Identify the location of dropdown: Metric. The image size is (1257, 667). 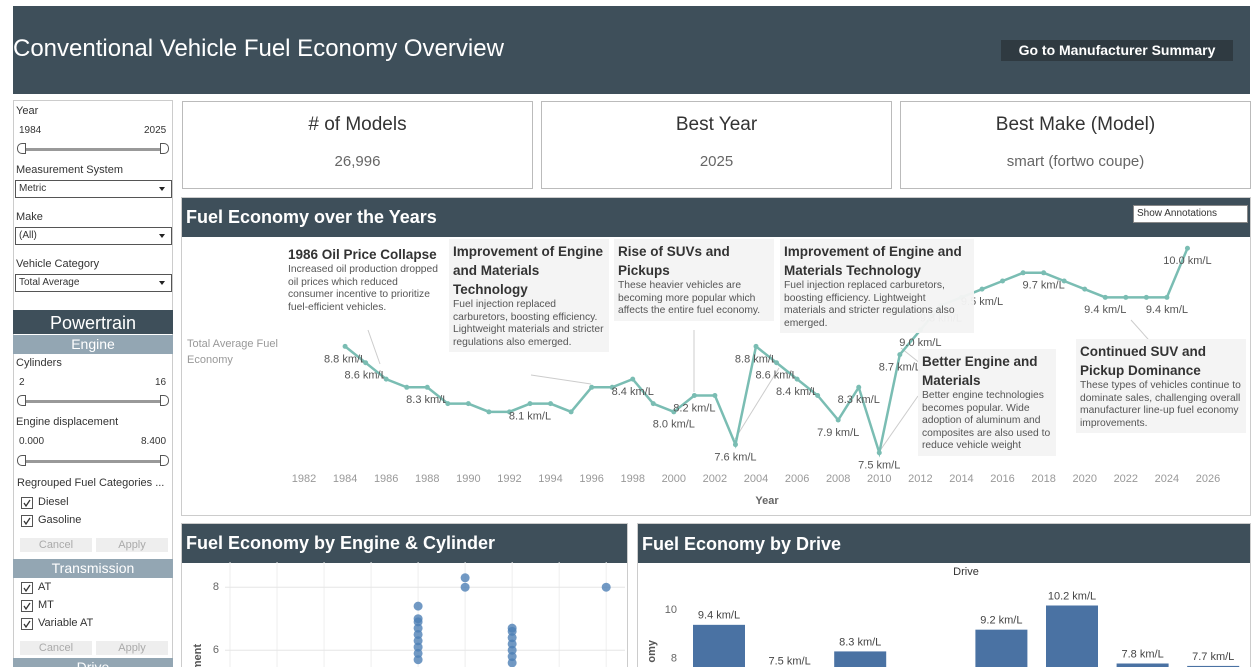
(93, 189).